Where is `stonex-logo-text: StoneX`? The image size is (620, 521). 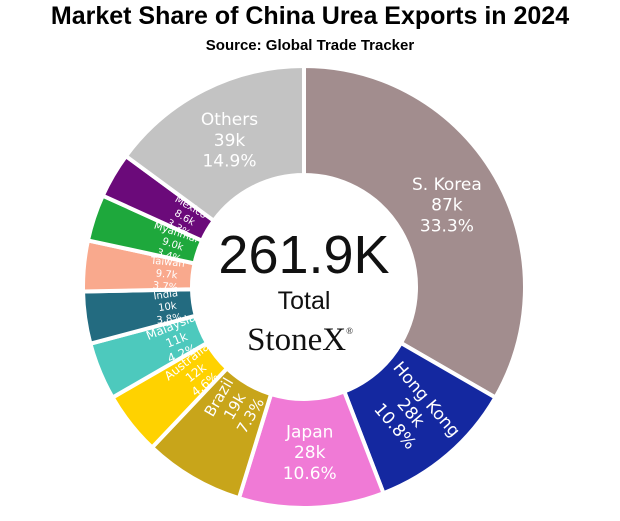 stonex-logo-text: StoneX is located at coordinates (296, 340).